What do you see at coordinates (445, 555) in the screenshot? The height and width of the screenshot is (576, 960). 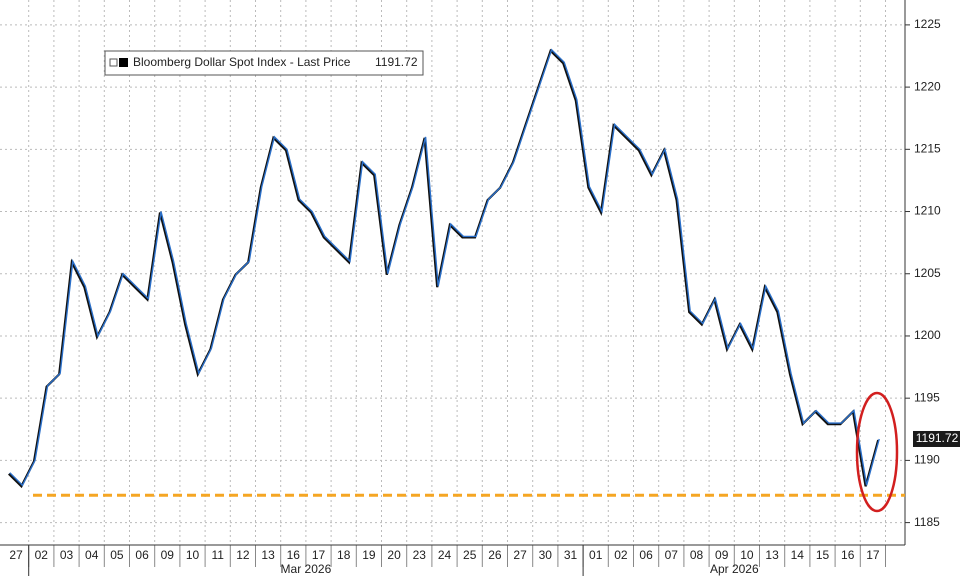 I see `x-tick-label: 24` at bounding box center [445, 555].